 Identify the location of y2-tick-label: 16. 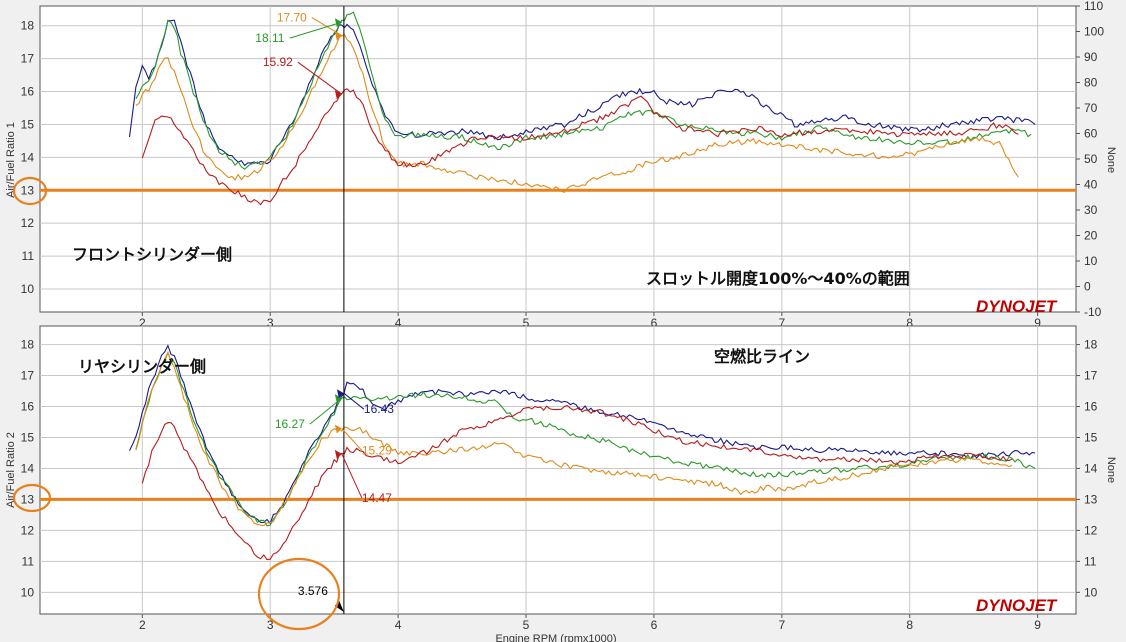
(1091, 407).